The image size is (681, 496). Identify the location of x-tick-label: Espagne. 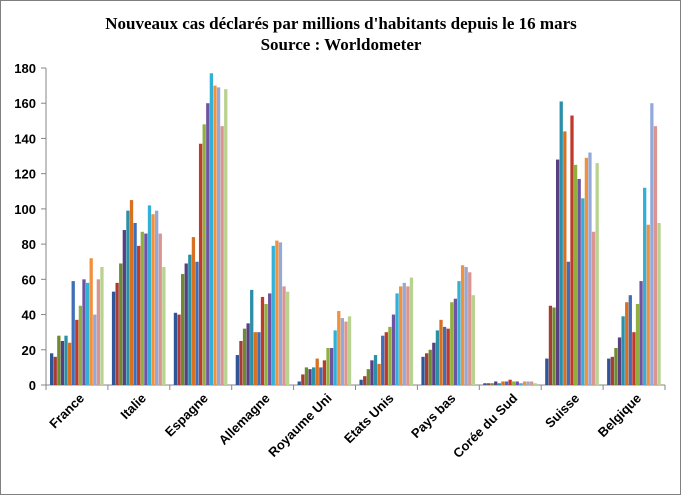
(186, 415).